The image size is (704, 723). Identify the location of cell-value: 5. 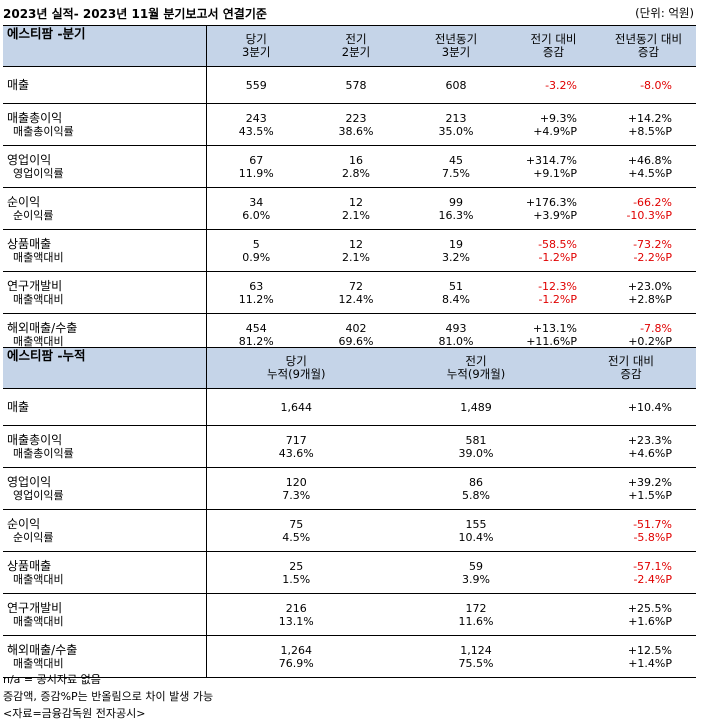
(256, 244).